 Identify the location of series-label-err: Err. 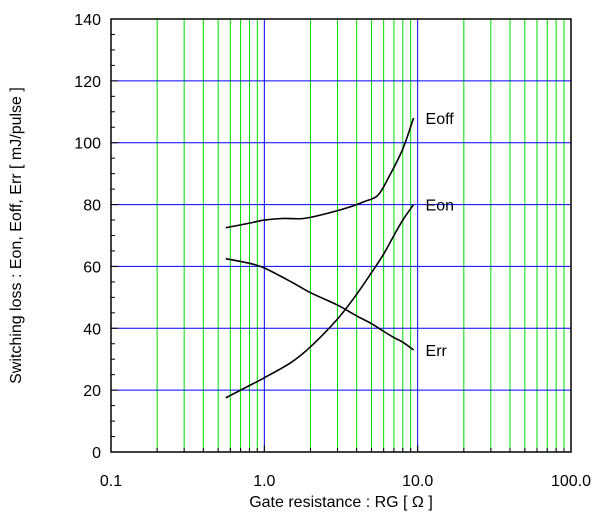
(437, 351).